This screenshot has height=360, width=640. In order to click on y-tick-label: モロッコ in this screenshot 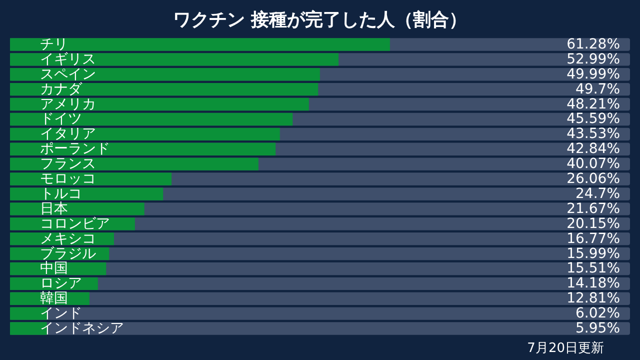, I will do `click(68, 179)`.